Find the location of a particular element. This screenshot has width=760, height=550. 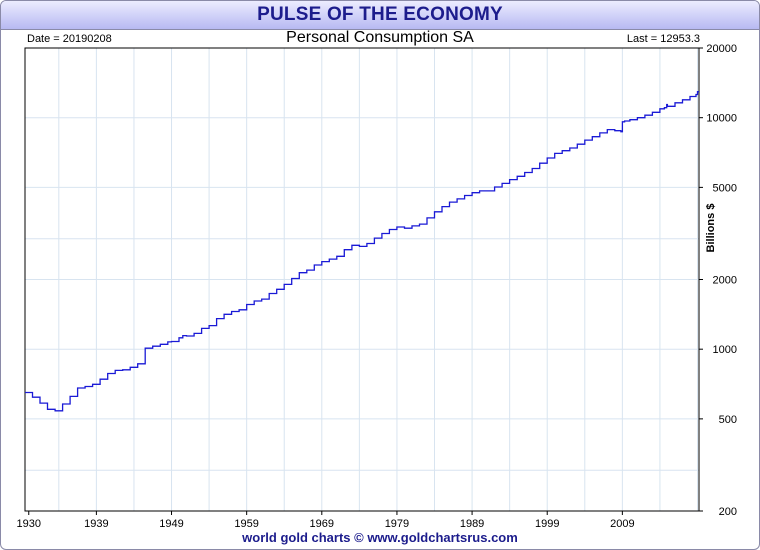

y-tick-label: 20000 is located at coordinates (721, 49).